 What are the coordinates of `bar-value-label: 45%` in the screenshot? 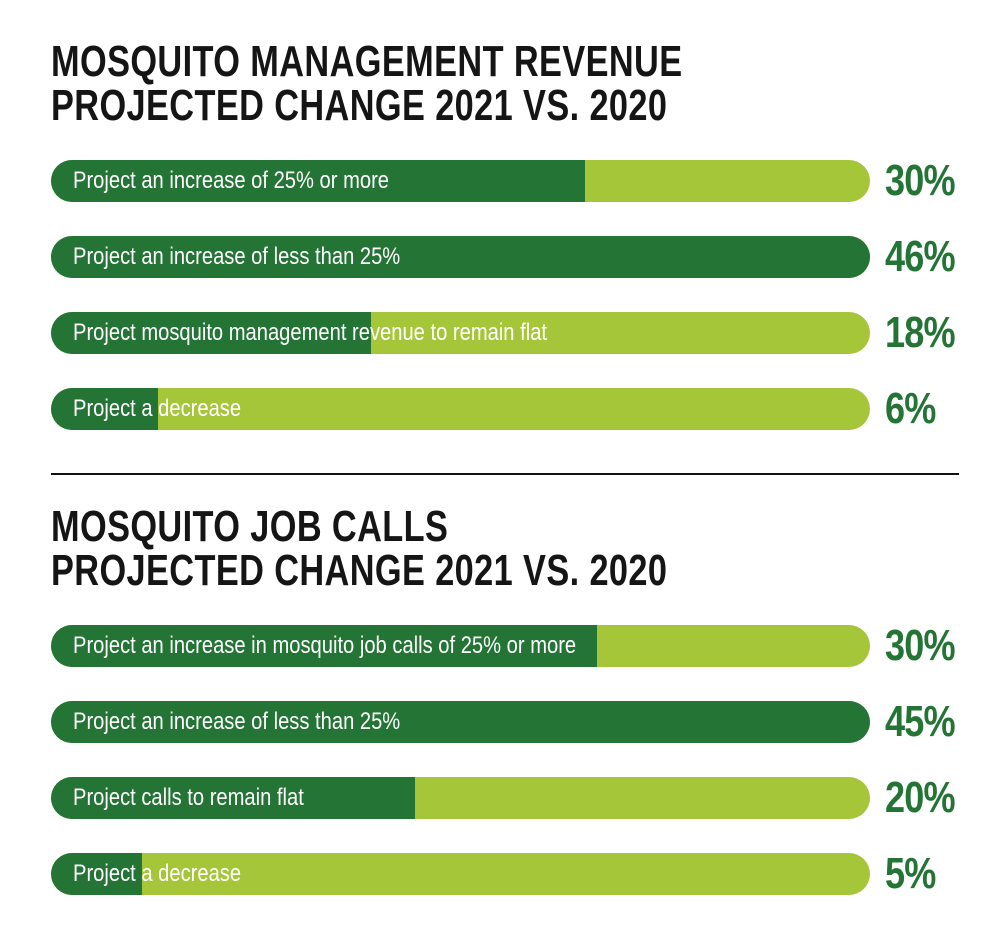 It's located at (920, 721).